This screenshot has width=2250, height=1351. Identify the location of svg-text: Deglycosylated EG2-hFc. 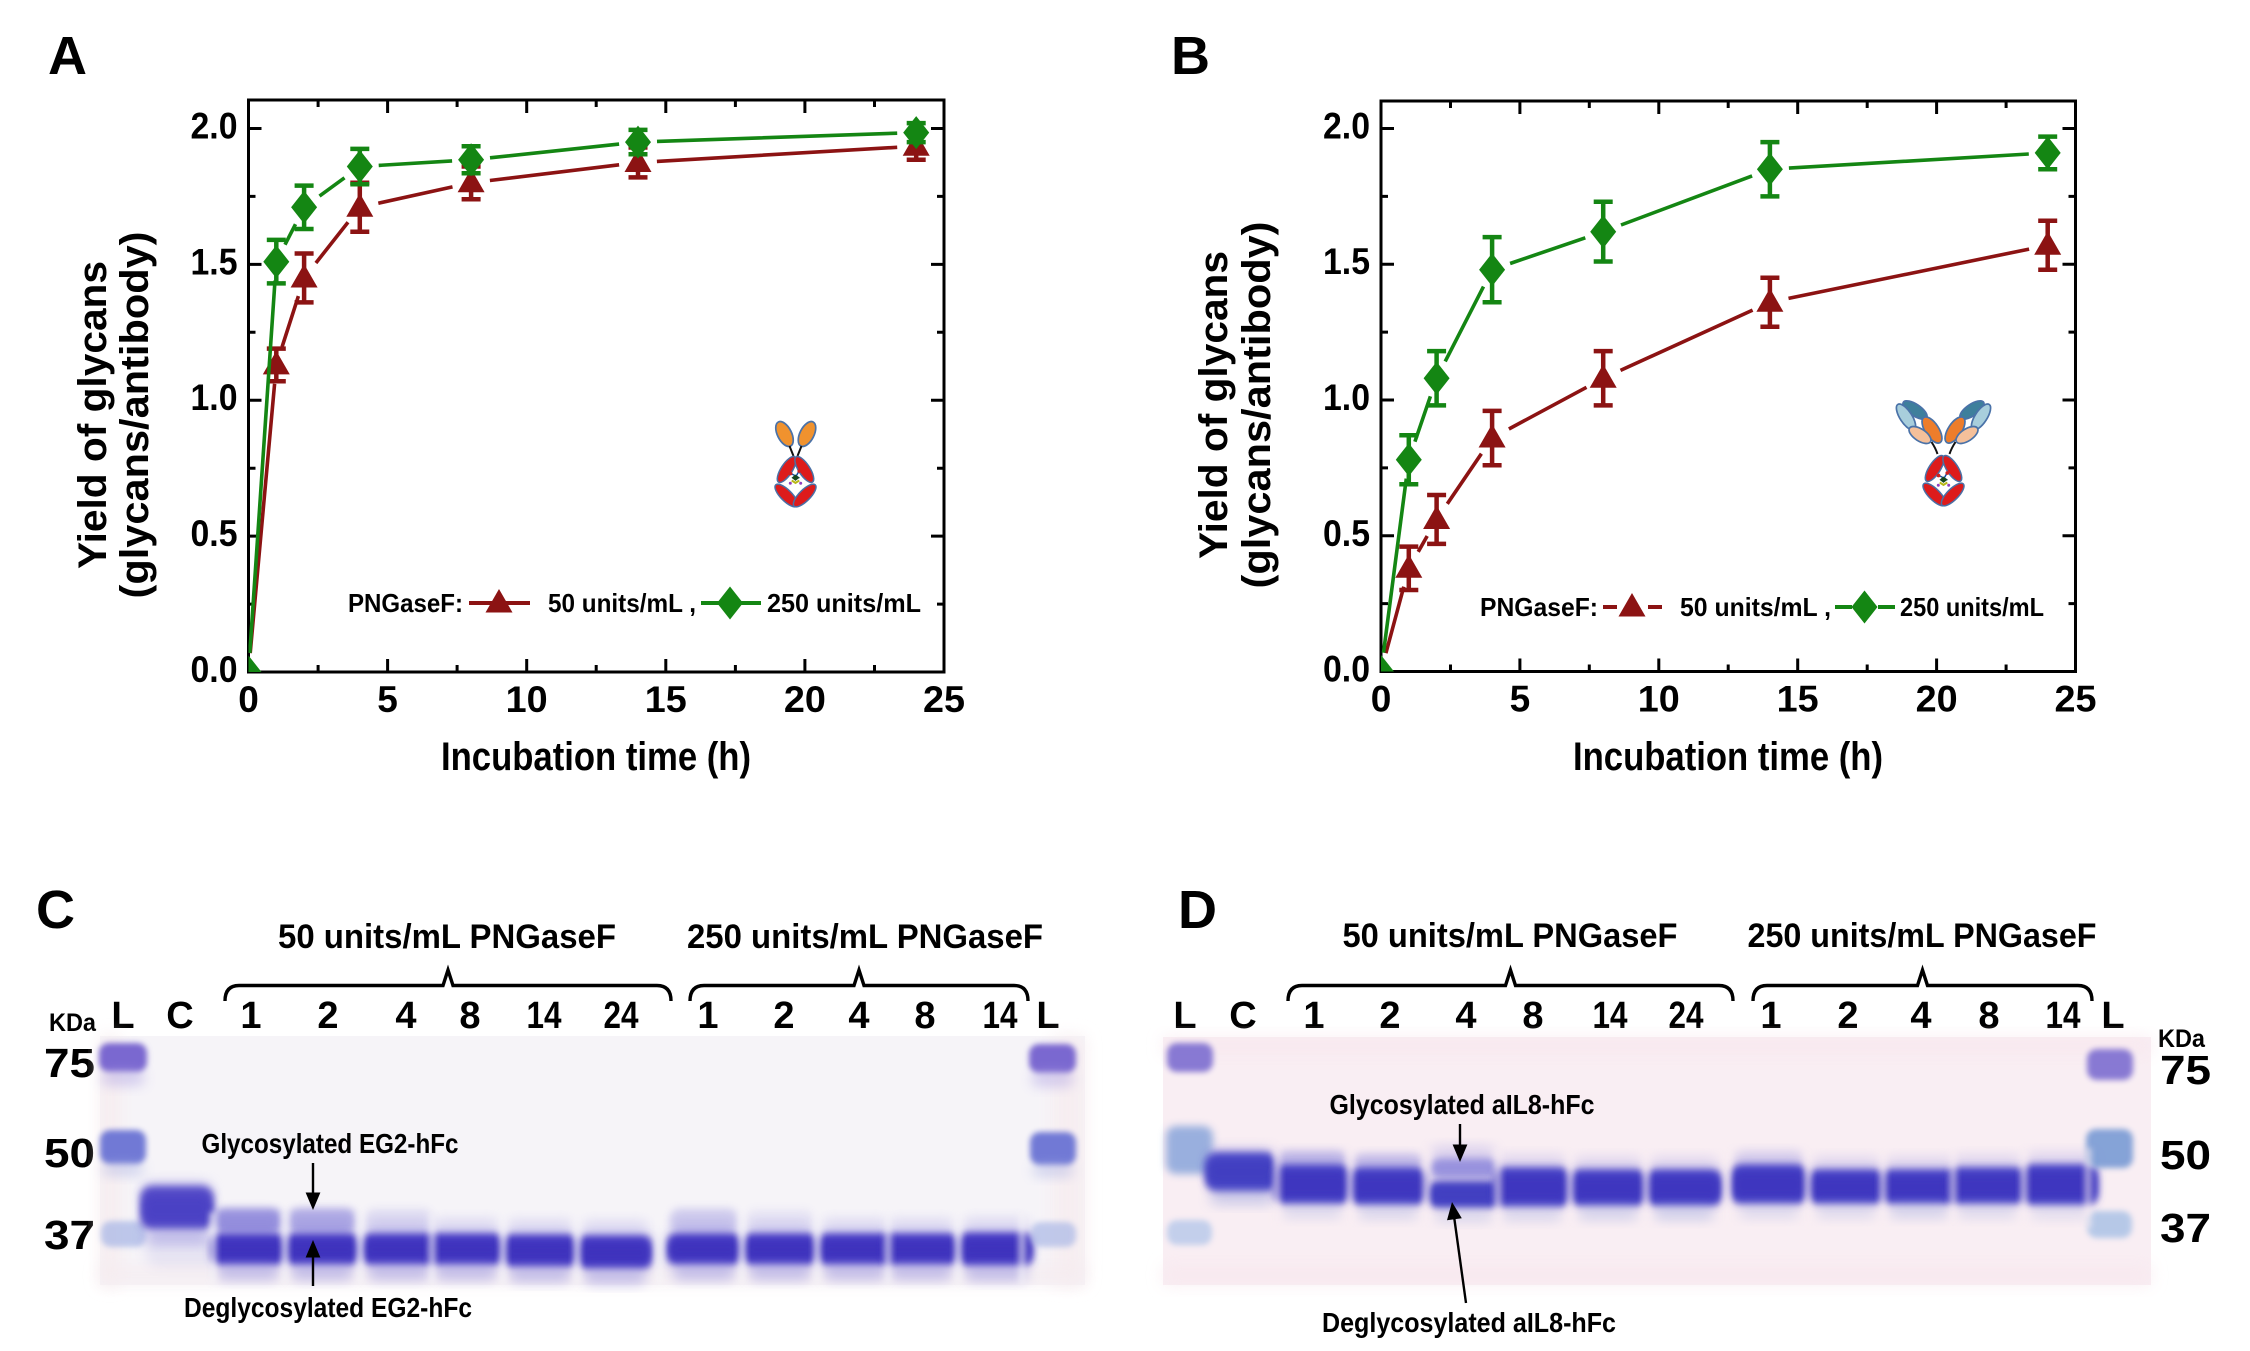
(328, 1307).